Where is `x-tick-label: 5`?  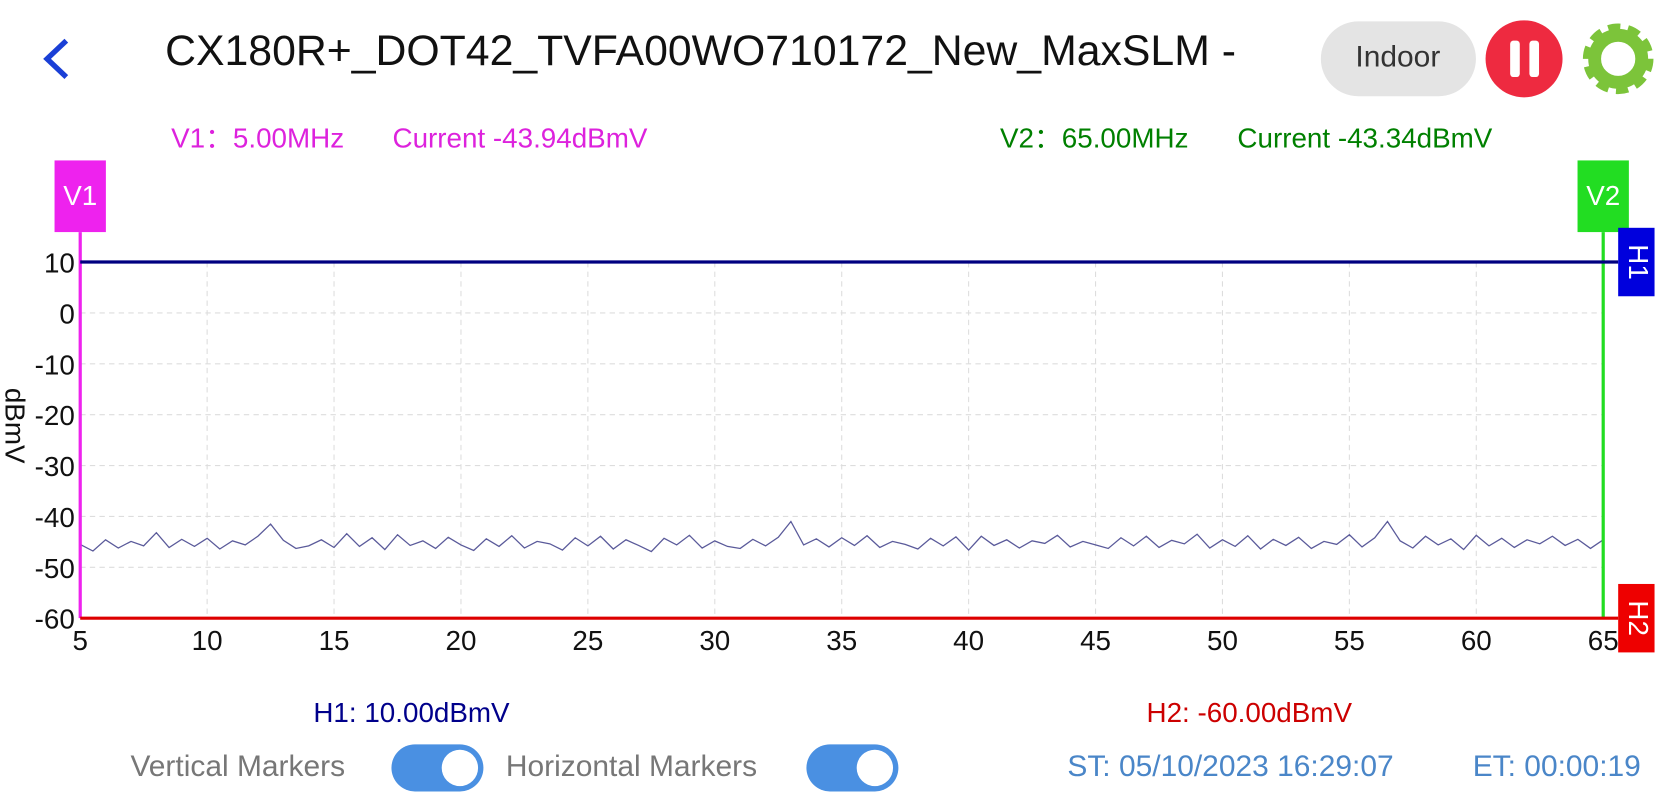 x-tick-label: 5 is located at coordinates (79, 640).